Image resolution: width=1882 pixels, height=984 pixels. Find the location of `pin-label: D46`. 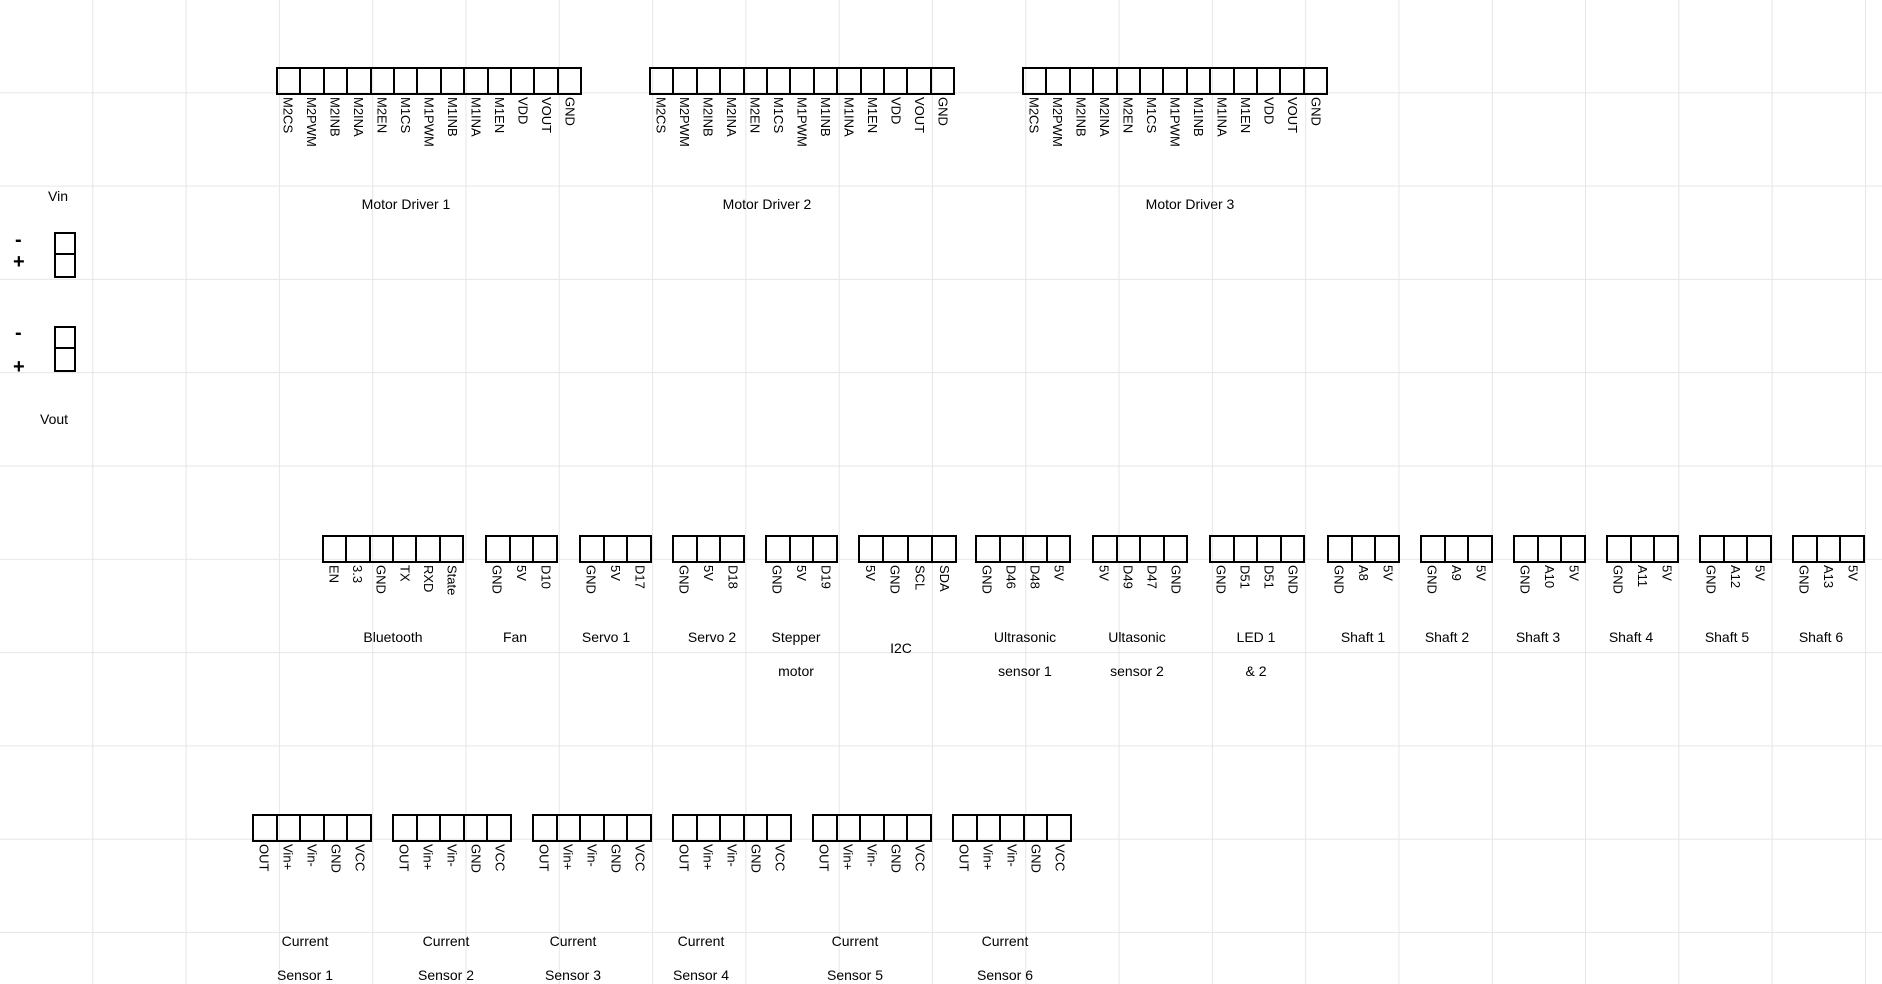

pin-label: D46 is located at coordinates (1011, 577).